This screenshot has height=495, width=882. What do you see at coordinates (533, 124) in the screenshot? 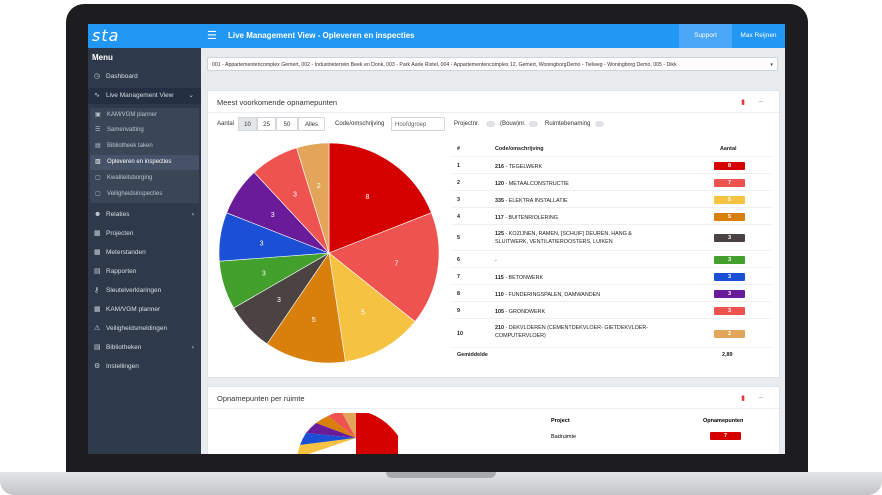
I see `bouwnr-toggle` at bounding box center [533, 124].